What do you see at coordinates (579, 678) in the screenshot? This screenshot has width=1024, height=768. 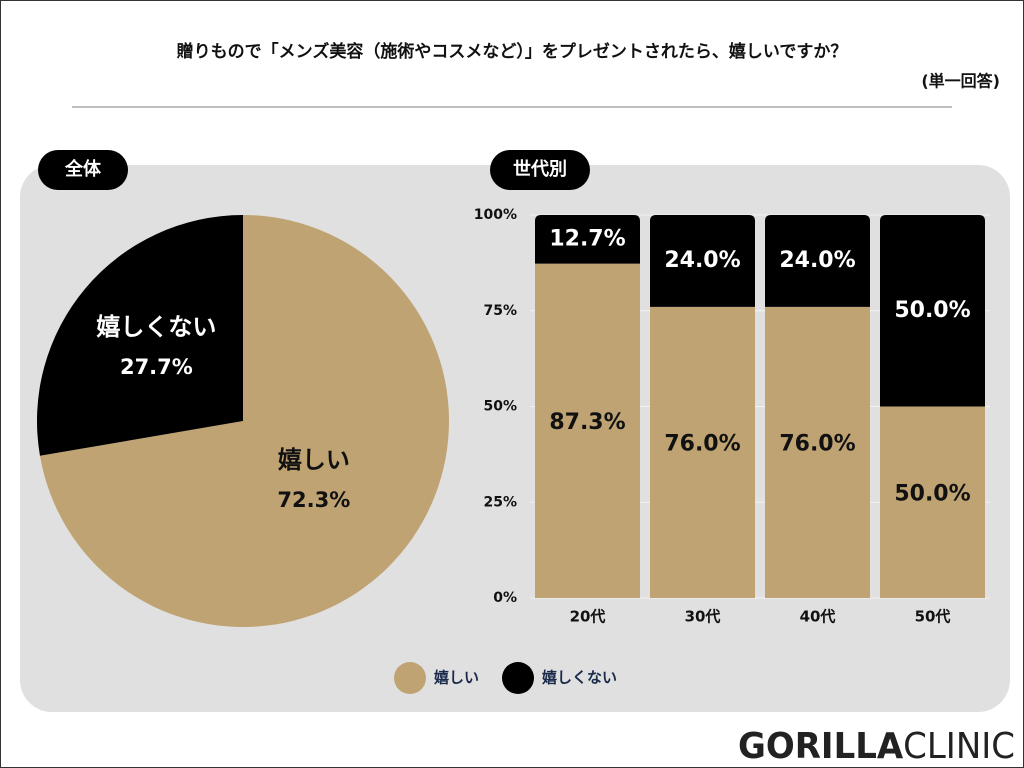 I see `legend-label: 嬉しくない` at bounding box center [579, 678].